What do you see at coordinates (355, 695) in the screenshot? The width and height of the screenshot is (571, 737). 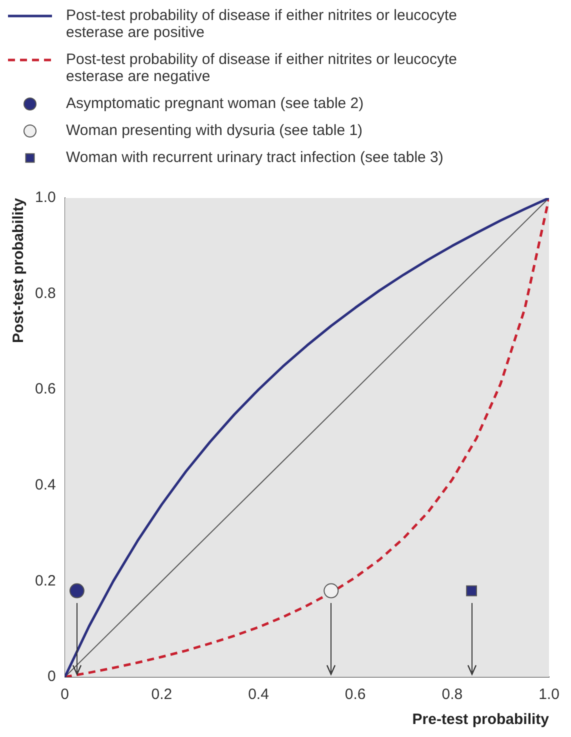 I see `x-tick-label: 0.6` at bounding box center [355, 695].